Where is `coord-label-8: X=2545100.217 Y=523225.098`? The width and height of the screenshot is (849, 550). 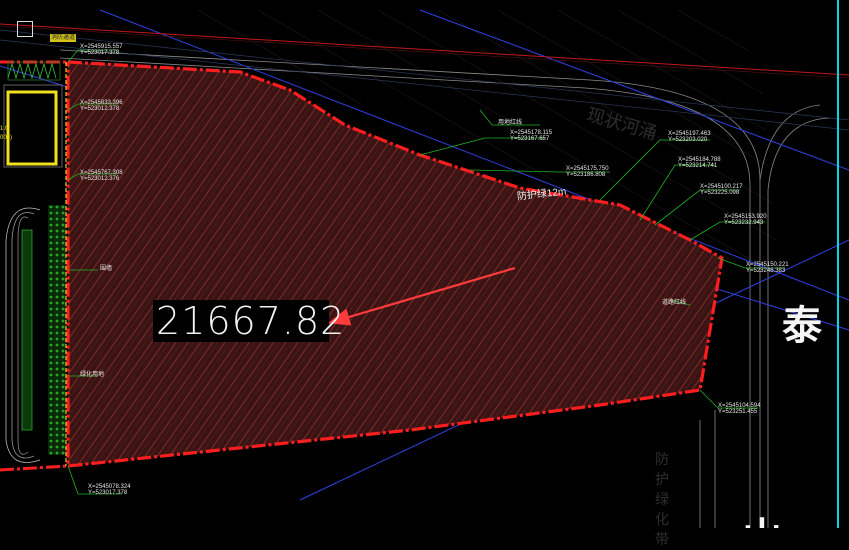
coord-label-8: X=2545100.217 Y=523225.098 is located at coordinates (721, 190).